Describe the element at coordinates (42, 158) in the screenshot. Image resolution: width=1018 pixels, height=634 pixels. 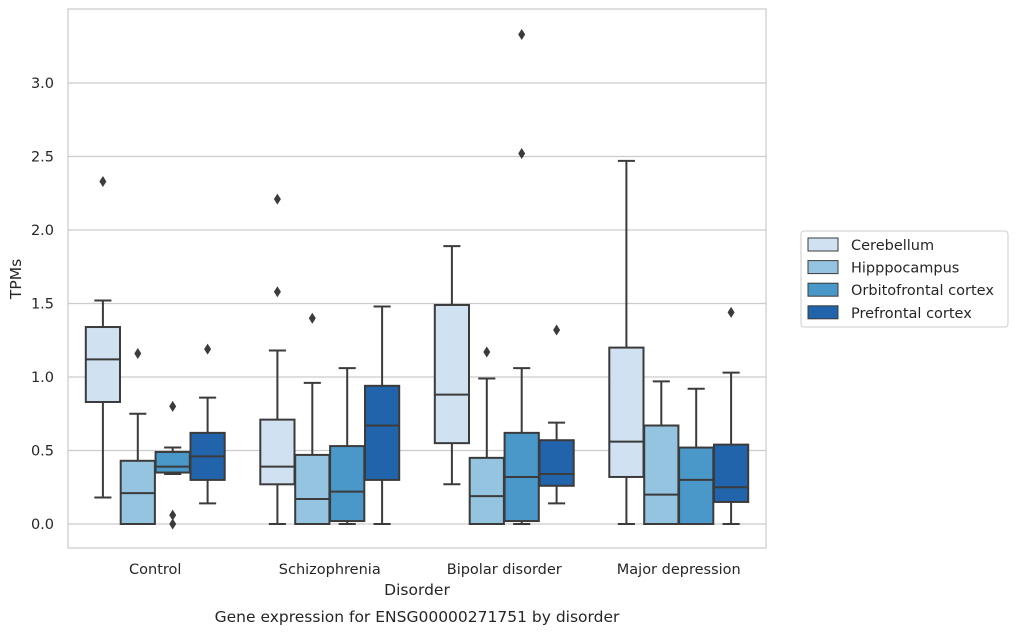
I see `y-tick-label: 2.5` at that location.